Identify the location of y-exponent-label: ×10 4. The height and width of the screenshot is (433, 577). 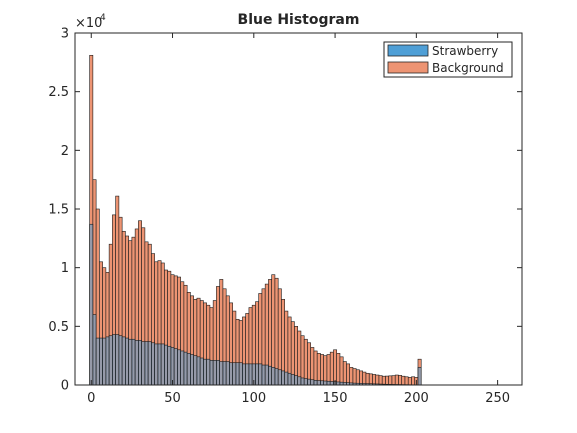
(90, 22).